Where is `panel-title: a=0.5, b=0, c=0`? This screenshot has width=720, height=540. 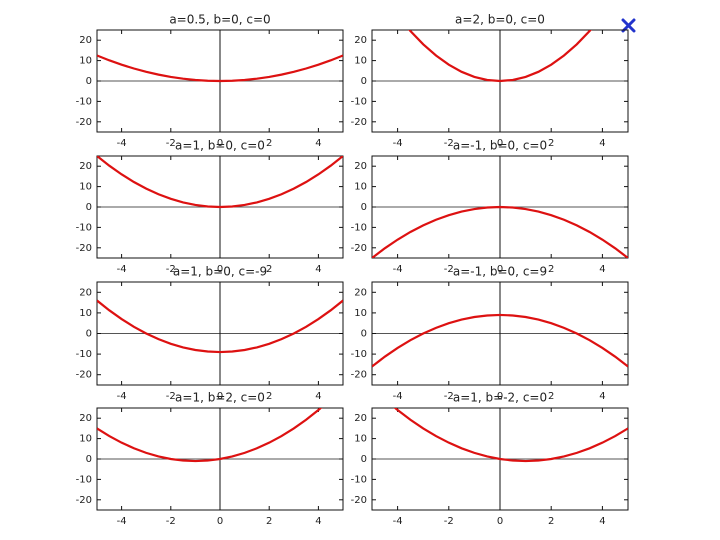
panel-title: a=0.5, b=0, c=0 is located at coordinates (219, 20).